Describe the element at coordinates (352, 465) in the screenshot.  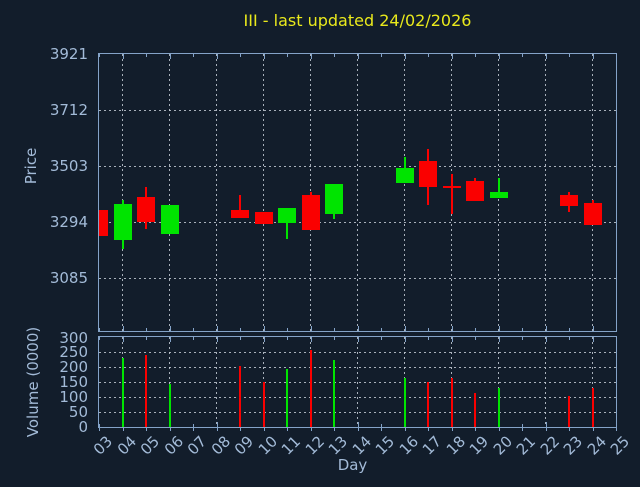
I see `x-axis-label: Day` at that location.